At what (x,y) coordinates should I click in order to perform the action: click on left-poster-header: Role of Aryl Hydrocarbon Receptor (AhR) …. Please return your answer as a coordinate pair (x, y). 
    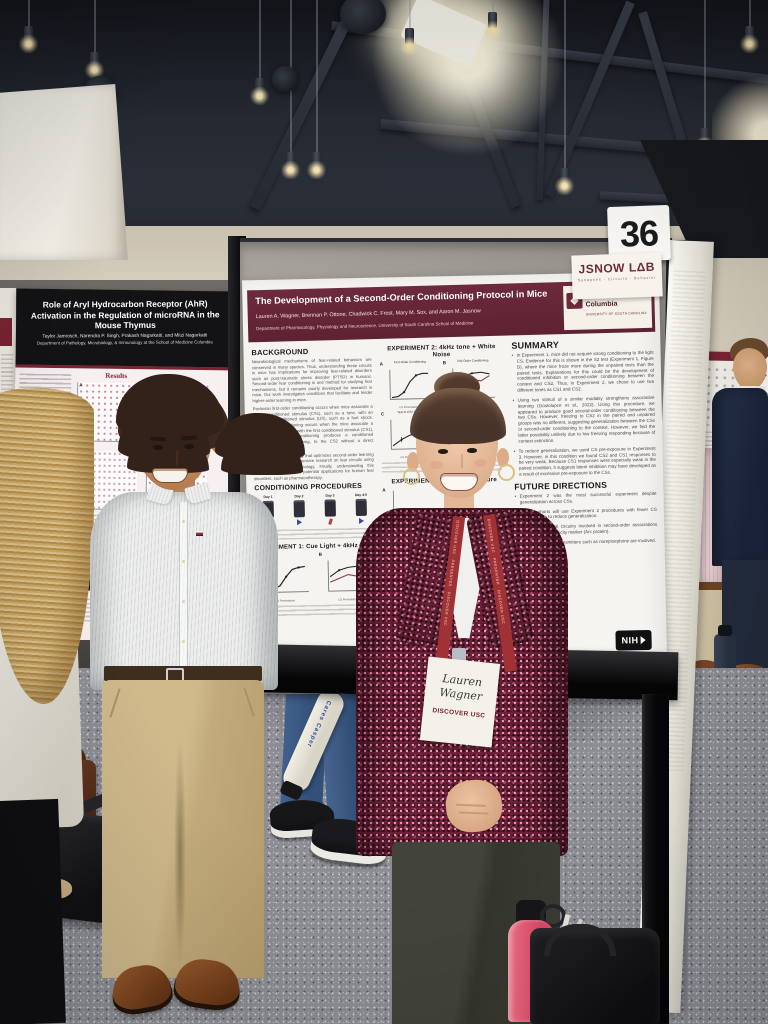
    Looking at the image, I should click on (125, 328).